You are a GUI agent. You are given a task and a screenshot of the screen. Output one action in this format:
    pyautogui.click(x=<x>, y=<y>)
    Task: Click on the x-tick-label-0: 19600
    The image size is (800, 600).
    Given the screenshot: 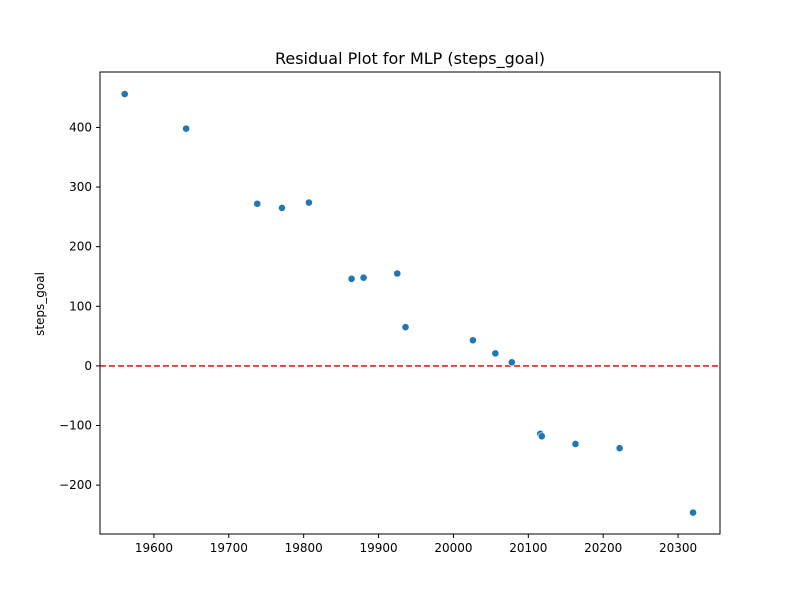 What is the action you would take?
    pyautogui.click(x=154, y=548)
    